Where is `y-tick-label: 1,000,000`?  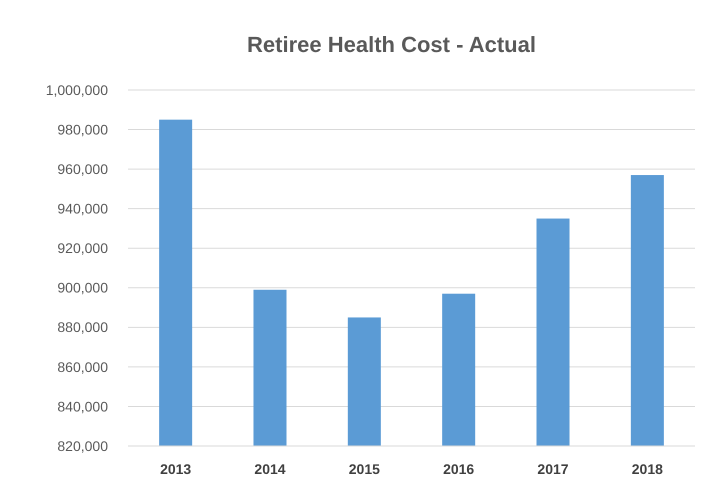 y-tick-label: 1,000,000 is located at coordinates (77, 90).